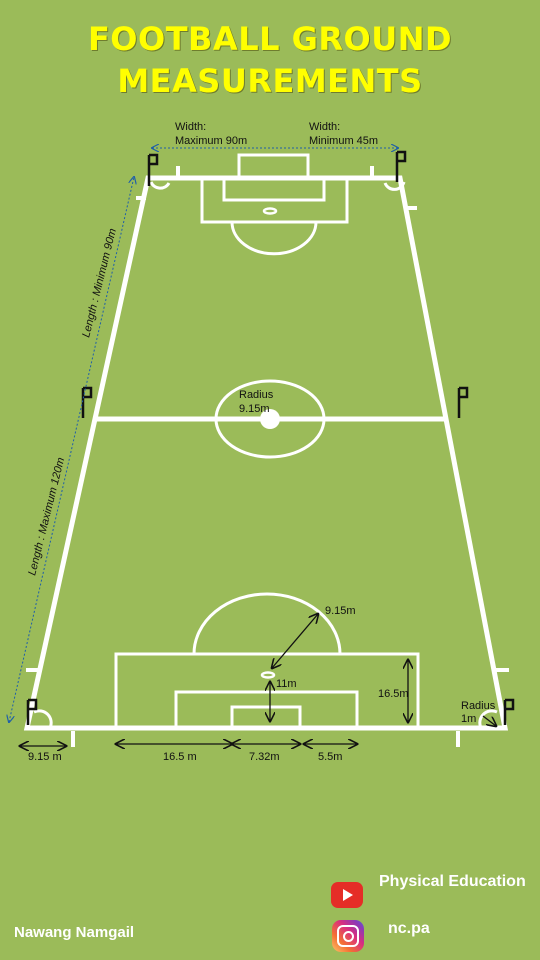  What do you see at coordinates (324, 127) in the screenshot?
I see `width-min-label: Width:` at bounding box center [324, 127].